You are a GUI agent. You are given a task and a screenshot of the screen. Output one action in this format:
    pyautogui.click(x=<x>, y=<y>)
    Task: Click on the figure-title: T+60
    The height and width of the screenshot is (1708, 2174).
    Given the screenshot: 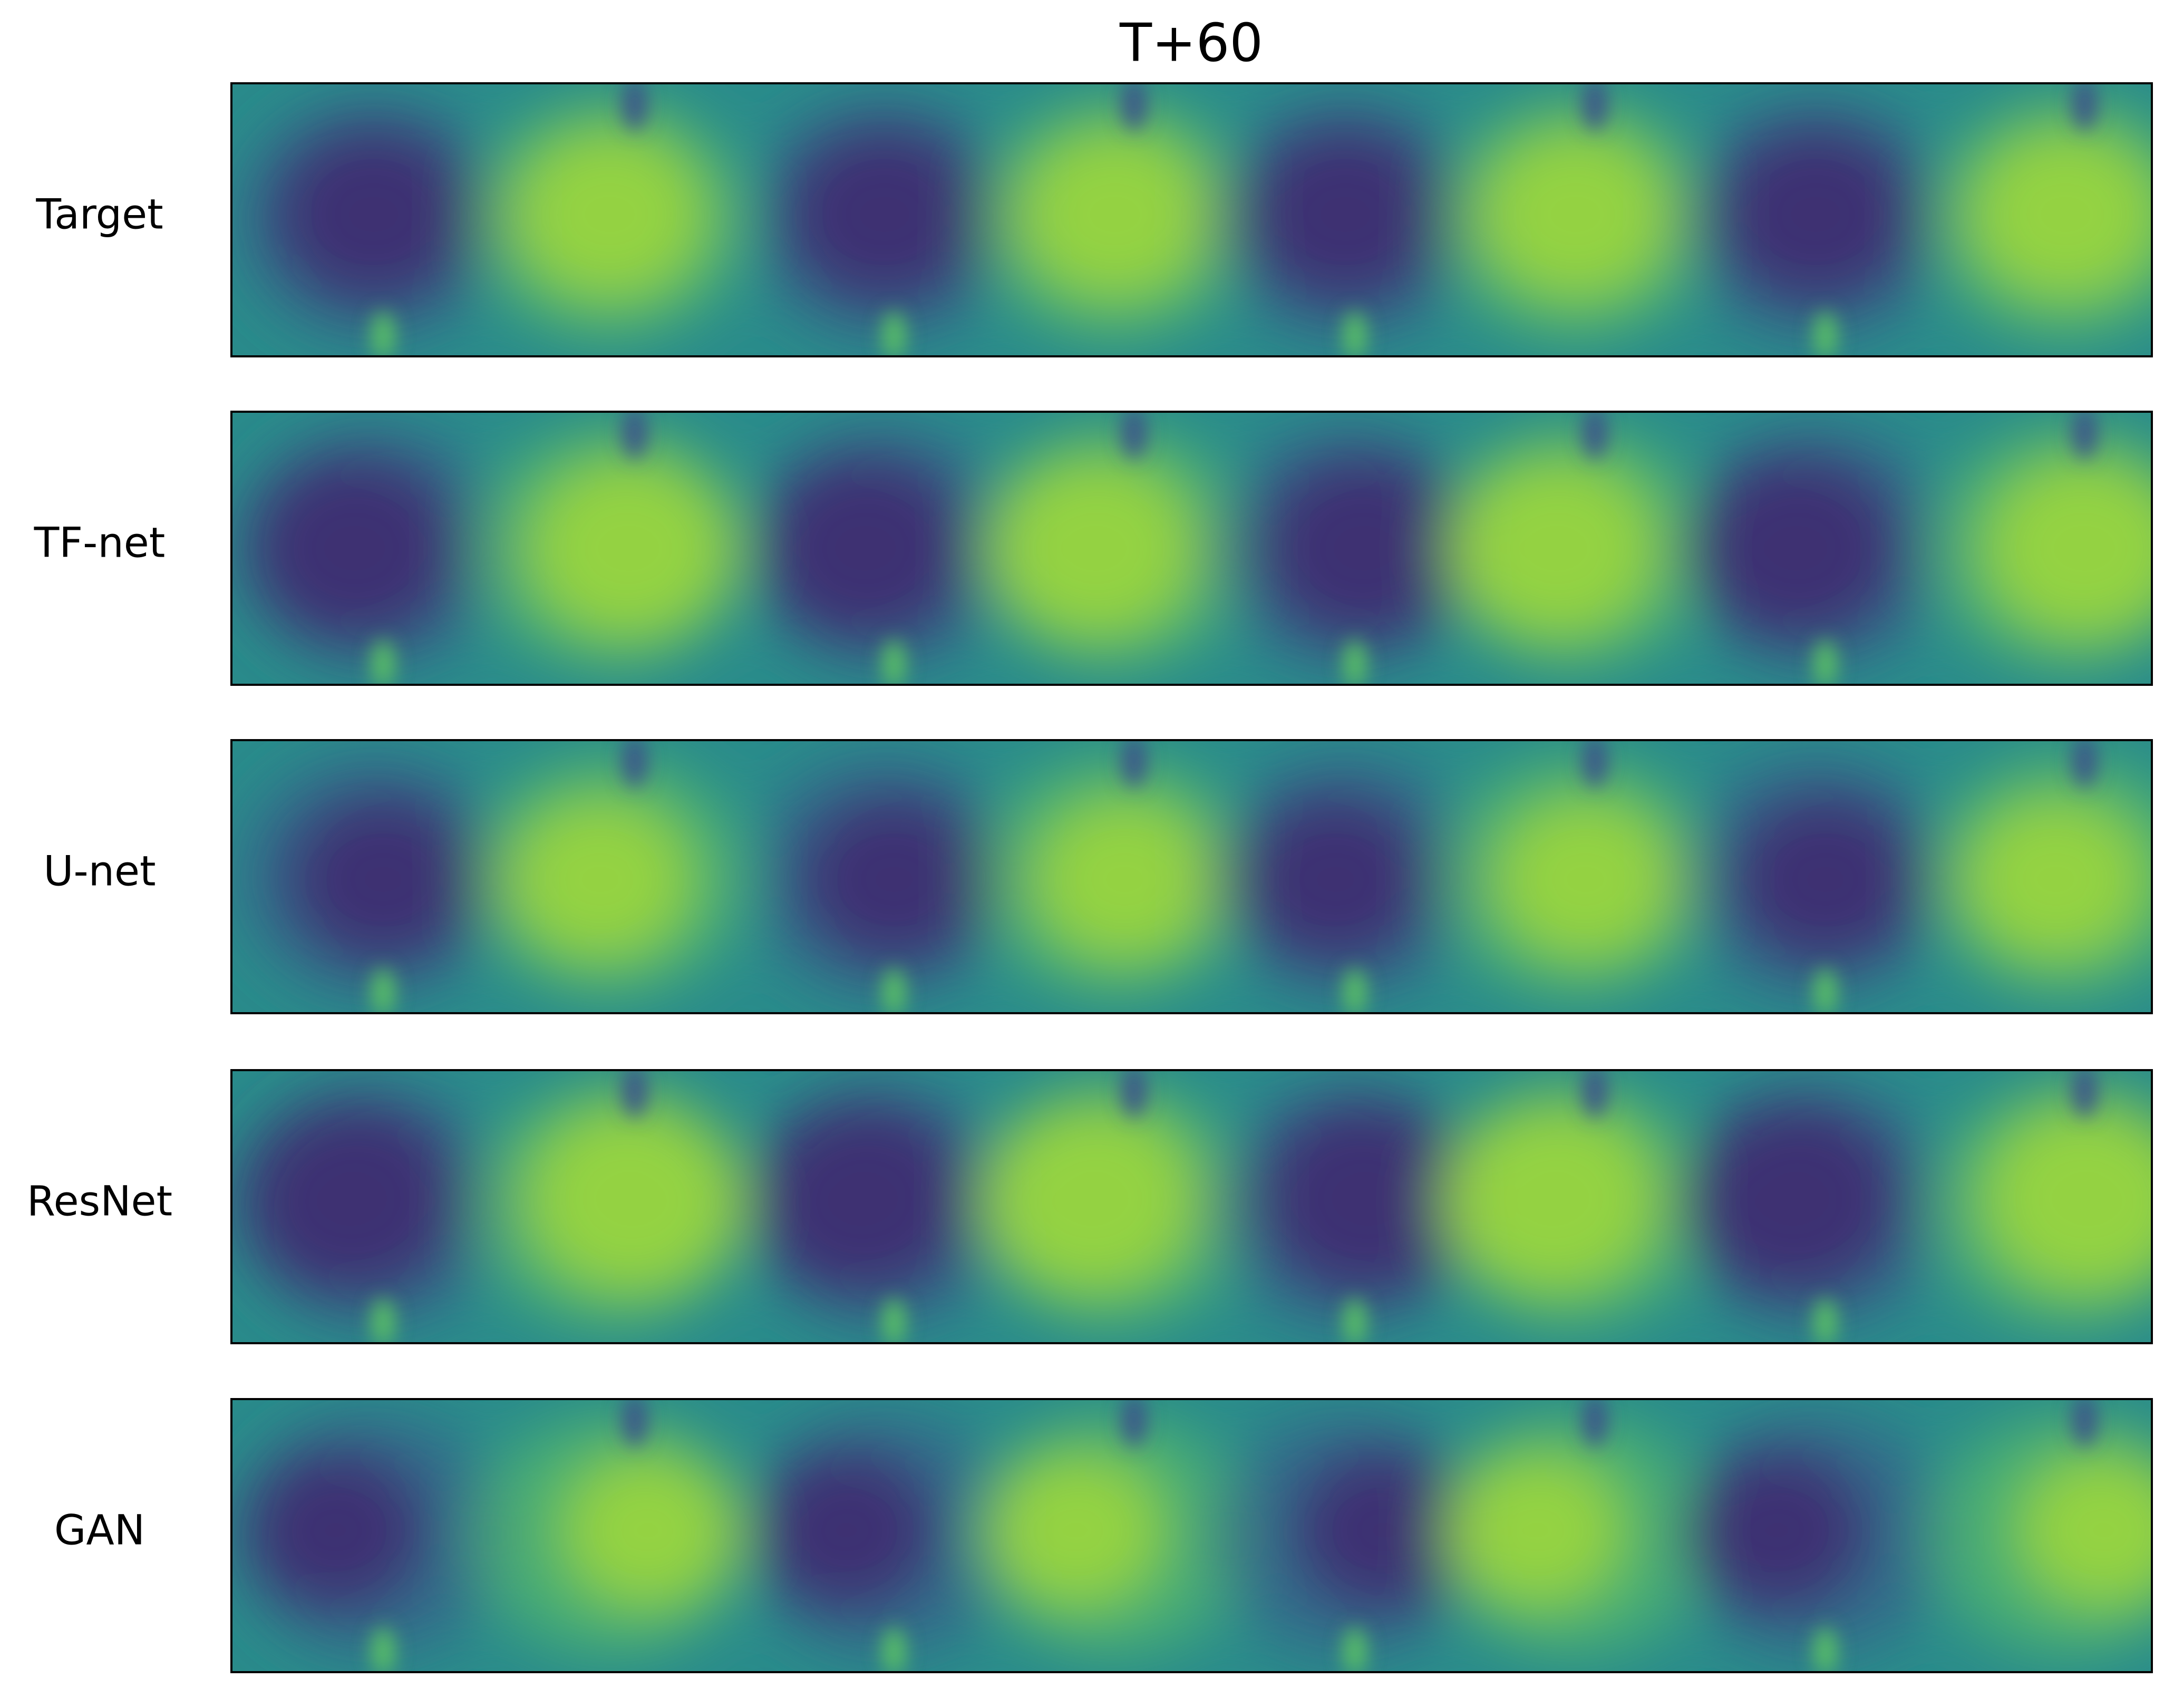 What is the action you would take?
    pyautogui.click(x=1191, y=42)
    